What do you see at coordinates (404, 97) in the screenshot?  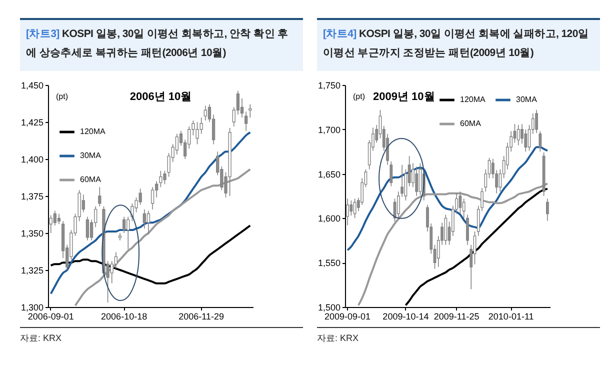 I see `annotation: 2009년 10월` at bounding box center [404, 97].